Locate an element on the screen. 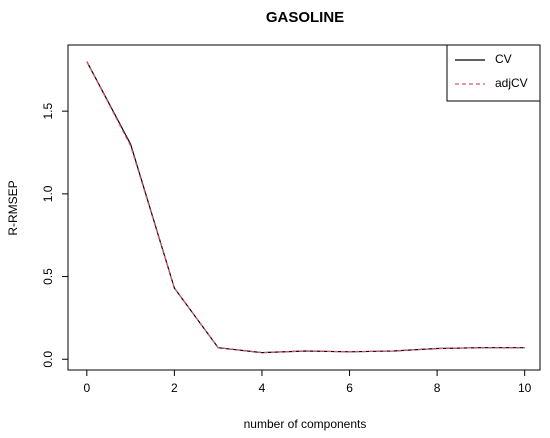 Image resolution: width=550 pixels, height=438 pixels. legend-box is located at coordinates (493, 73).